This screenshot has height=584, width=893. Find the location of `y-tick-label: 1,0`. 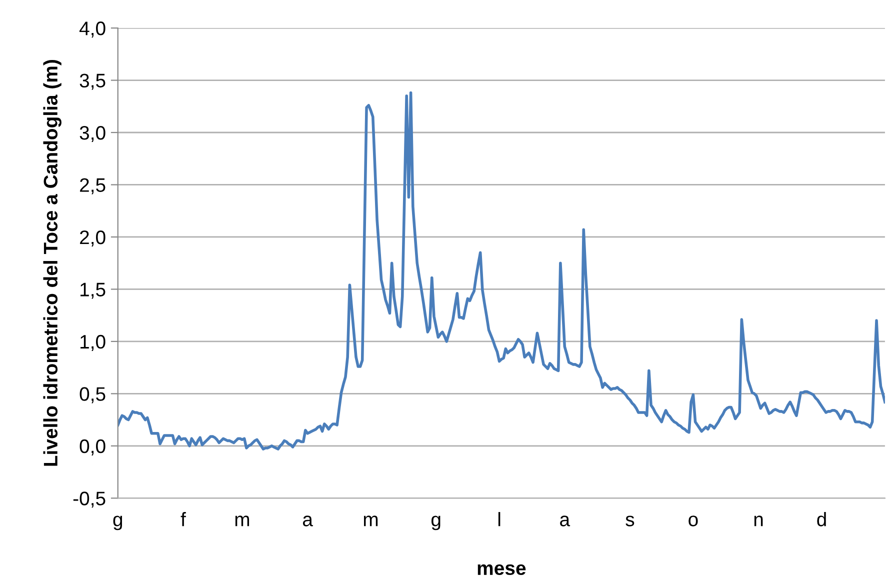

y-tick-label: 1,0 is located at coordinates (93, 342).